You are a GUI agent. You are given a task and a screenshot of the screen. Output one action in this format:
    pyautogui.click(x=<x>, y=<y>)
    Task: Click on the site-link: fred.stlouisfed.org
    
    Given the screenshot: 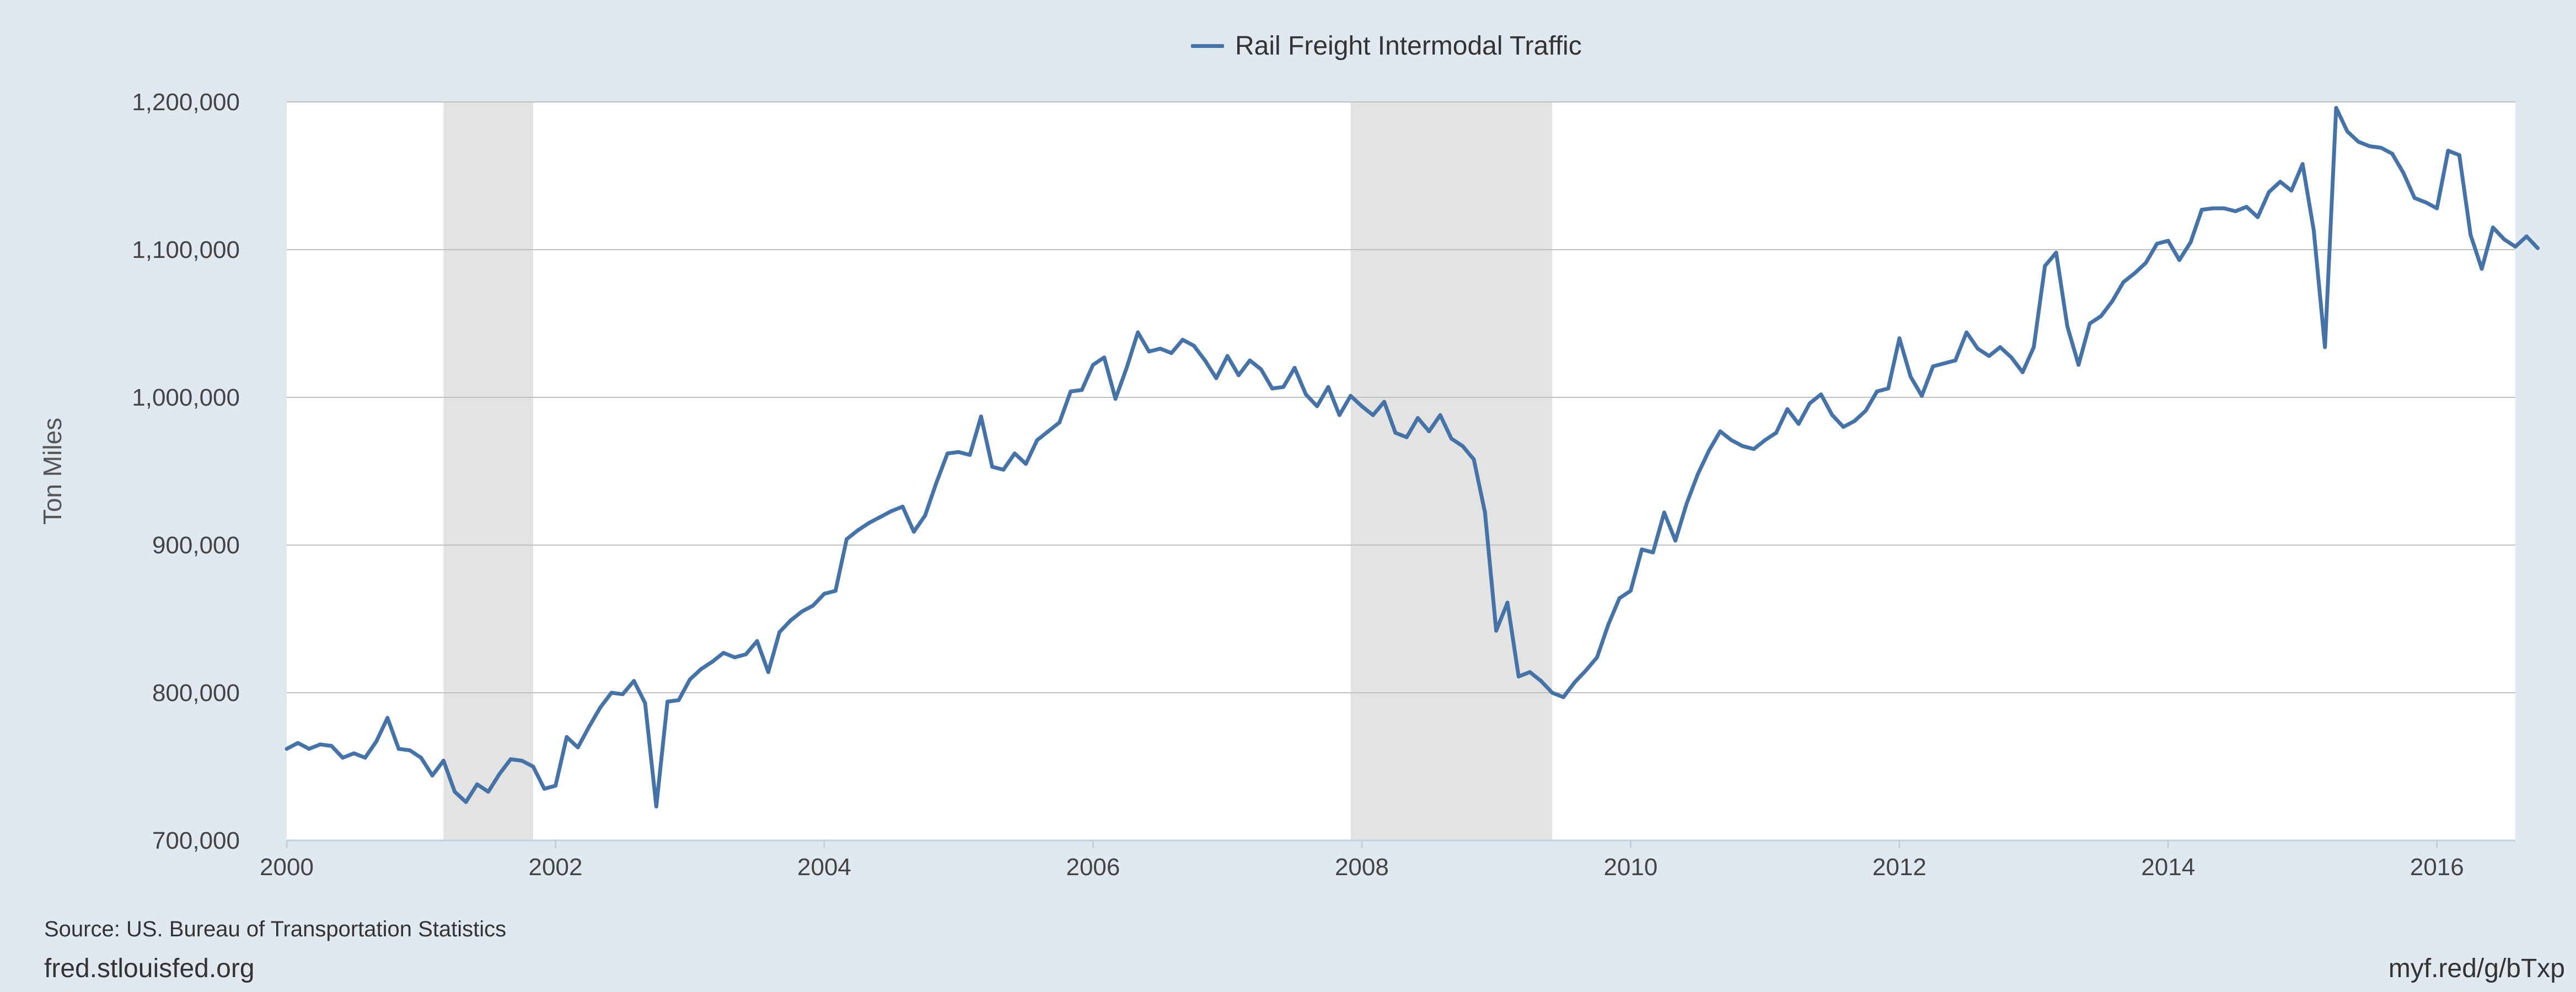 What is the action you would take?
    pyautogui.click(x=149, y=968)
    